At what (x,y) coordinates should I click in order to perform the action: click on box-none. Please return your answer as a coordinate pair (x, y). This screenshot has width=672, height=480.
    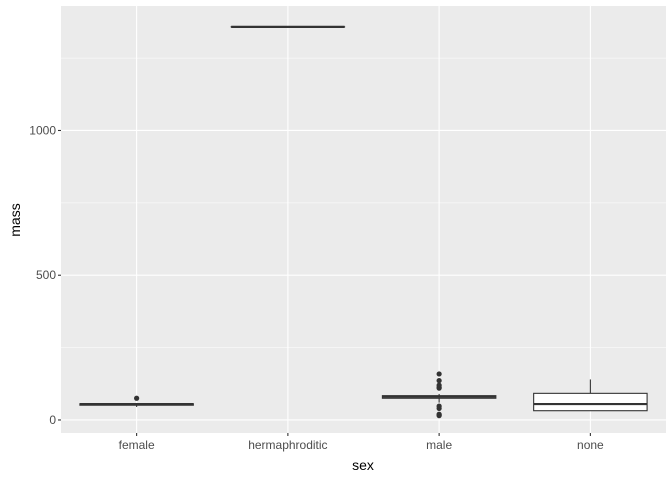
    Looking at the image, I should click on (590, 395).